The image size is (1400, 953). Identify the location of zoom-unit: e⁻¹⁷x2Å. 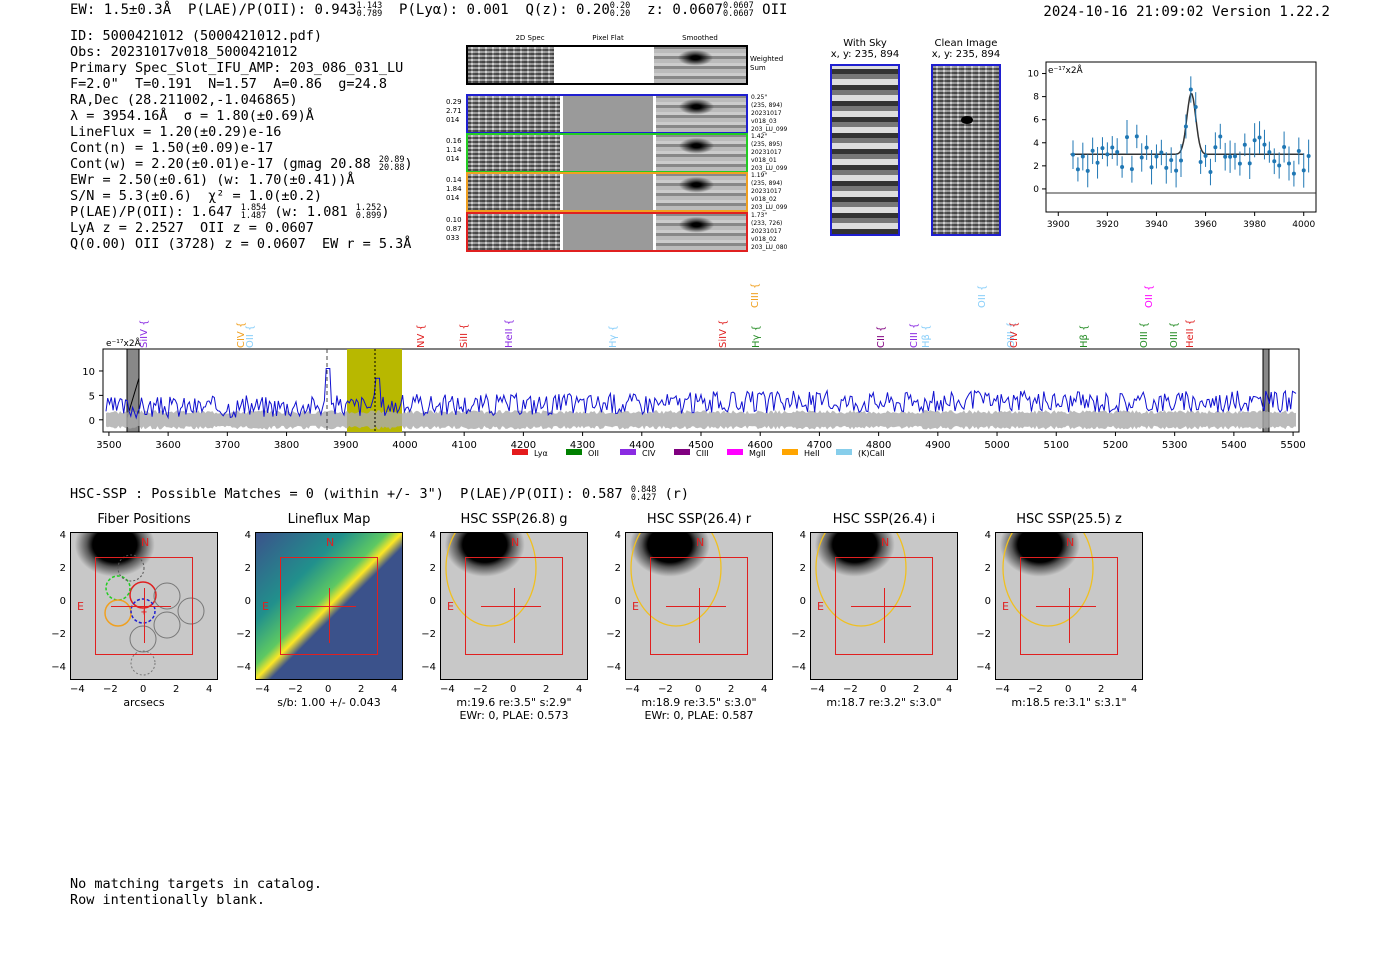
(1066, 70).